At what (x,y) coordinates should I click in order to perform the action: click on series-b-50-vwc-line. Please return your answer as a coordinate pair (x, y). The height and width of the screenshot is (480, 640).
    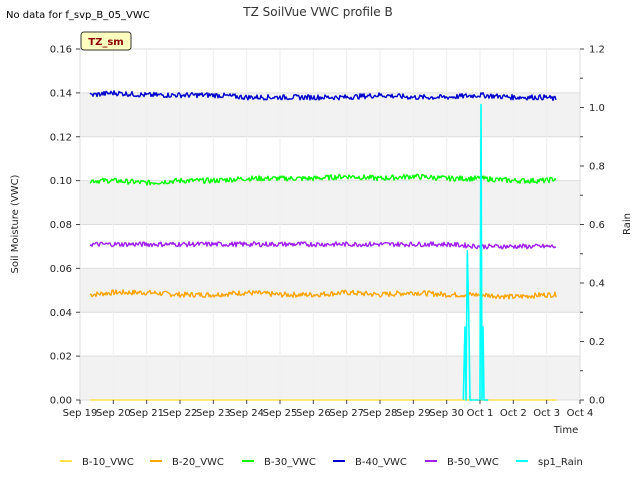
    Looking at the image, I should click on (323, 245).